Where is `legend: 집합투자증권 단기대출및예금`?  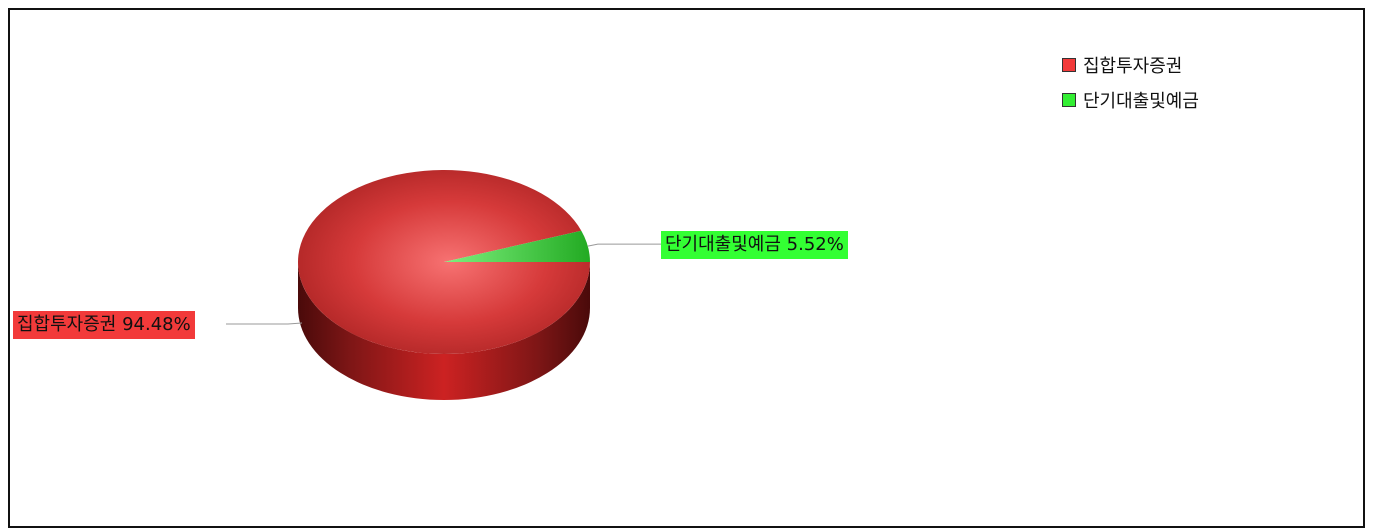
legend: 집합투자증권 단기대출및예금 is located at coordinates (1130, 90).